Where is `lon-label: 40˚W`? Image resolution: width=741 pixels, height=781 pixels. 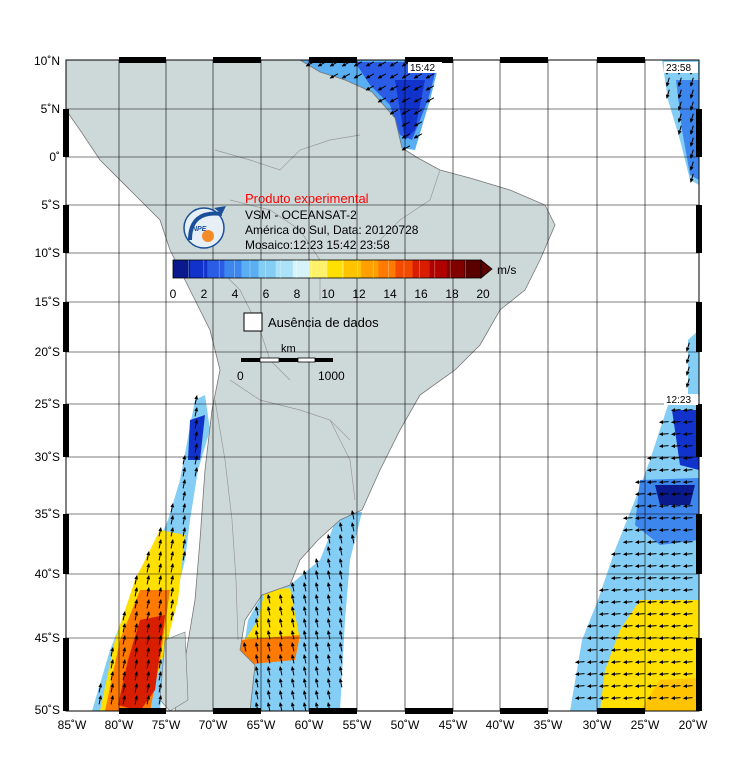 lon-label: 40˚W is located at coordinates (500, 725).